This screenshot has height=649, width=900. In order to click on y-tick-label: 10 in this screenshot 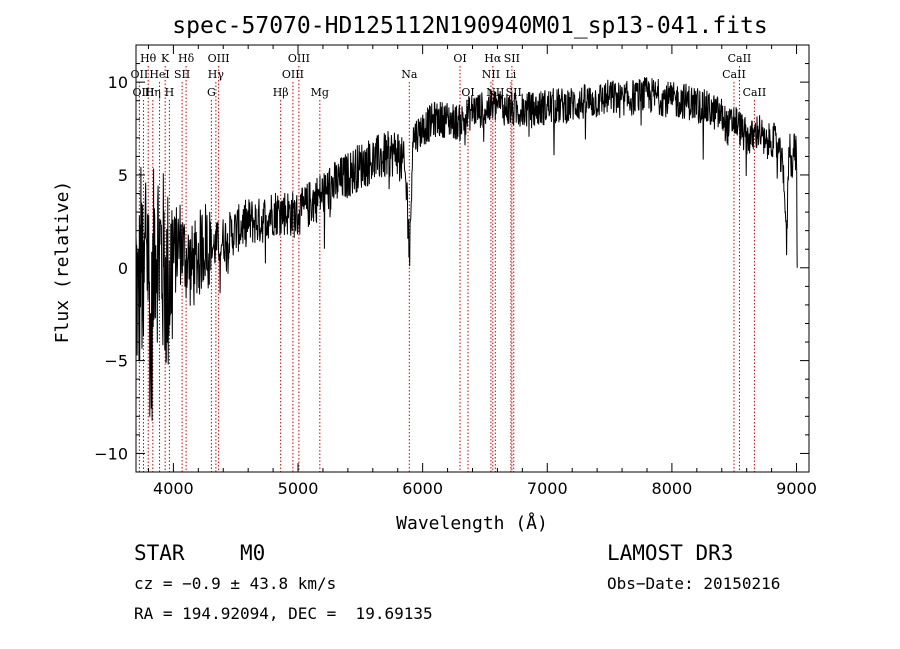, I will do `click(118, 82)`.